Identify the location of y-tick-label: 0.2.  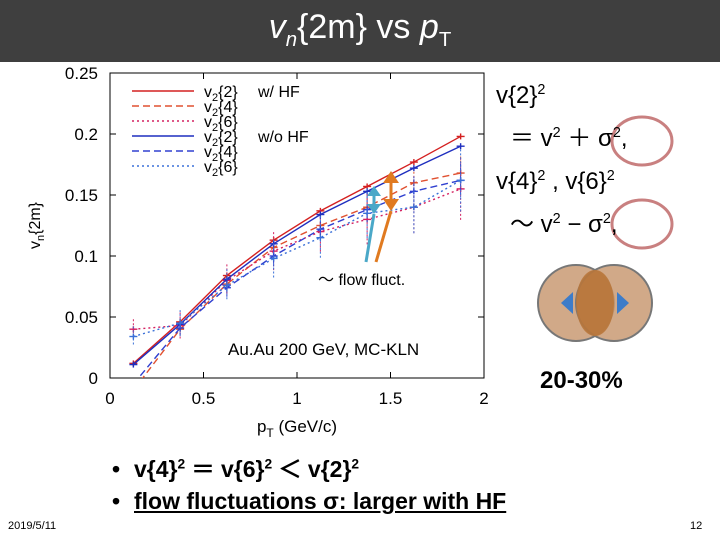
(86, 134).